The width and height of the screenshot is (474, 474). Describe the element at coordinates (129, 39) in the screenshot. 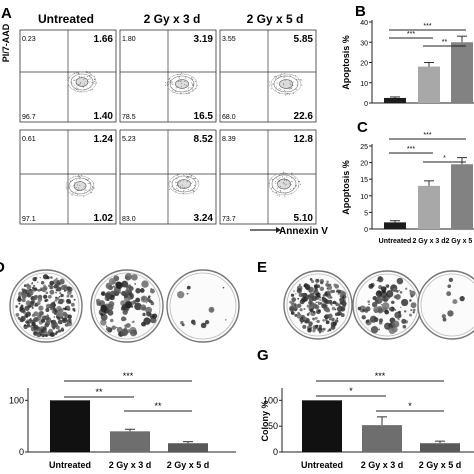

I see `flow-quad-ul: 1.80` at that location.